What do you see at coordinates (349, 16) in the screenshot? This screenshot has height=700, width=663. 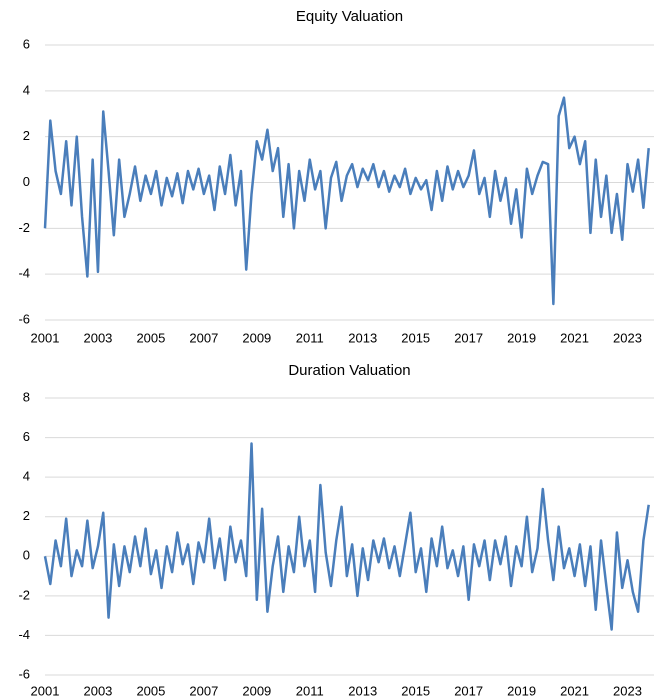 I see `chart-title: Equity Valuation` at bounding box center [349, 16].